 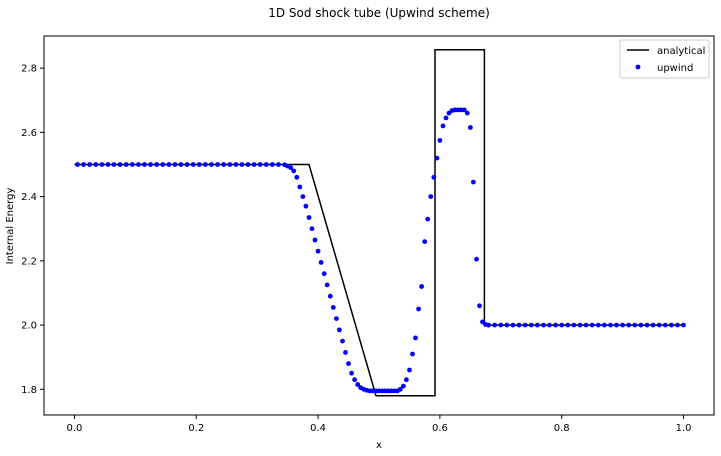 What do you see at coordinates (379, 13) in the screenshot?
I see `chart-title: 1D Sod shock tube (Upwind scheme)` at bounding box center [379, 13].